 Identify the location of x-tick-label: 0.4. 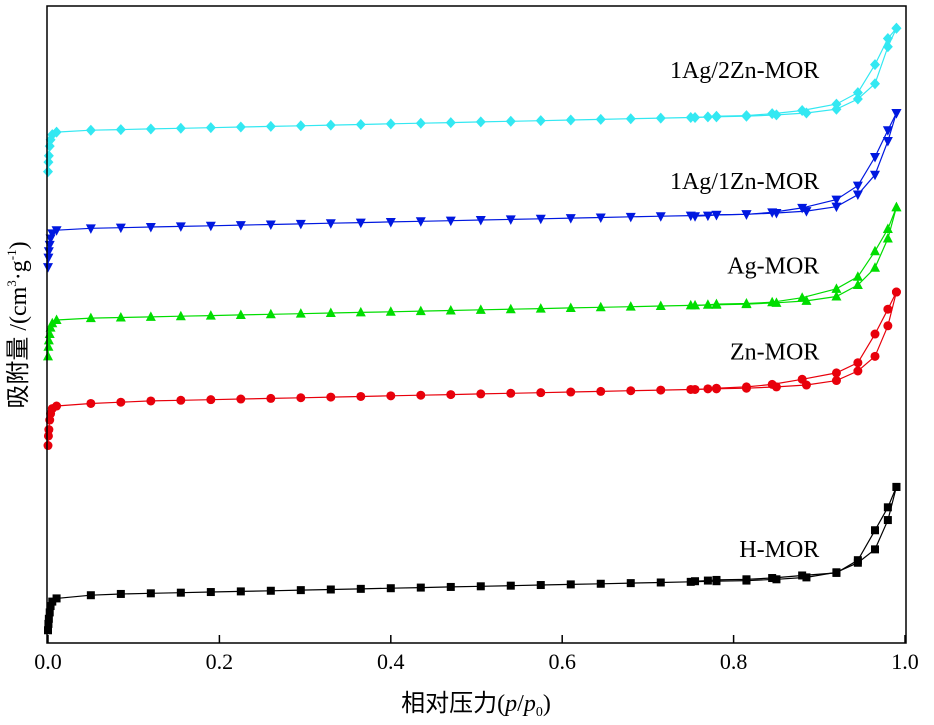
(391, 661).